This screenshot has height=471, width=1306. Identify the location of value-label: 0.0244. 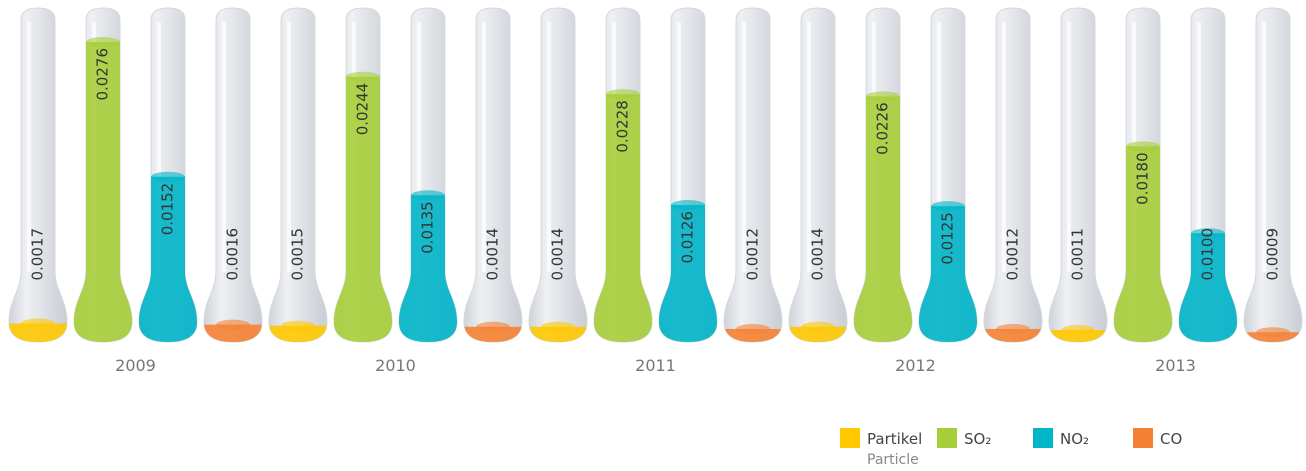
(363, 109).